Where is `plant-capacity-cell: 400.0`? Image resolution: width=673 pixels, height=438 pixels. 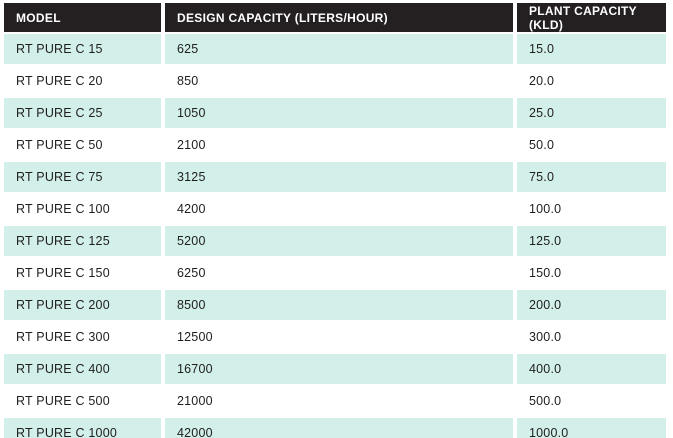
plant-capacity-cell: 400.0 is located at coordinates (591, 369).